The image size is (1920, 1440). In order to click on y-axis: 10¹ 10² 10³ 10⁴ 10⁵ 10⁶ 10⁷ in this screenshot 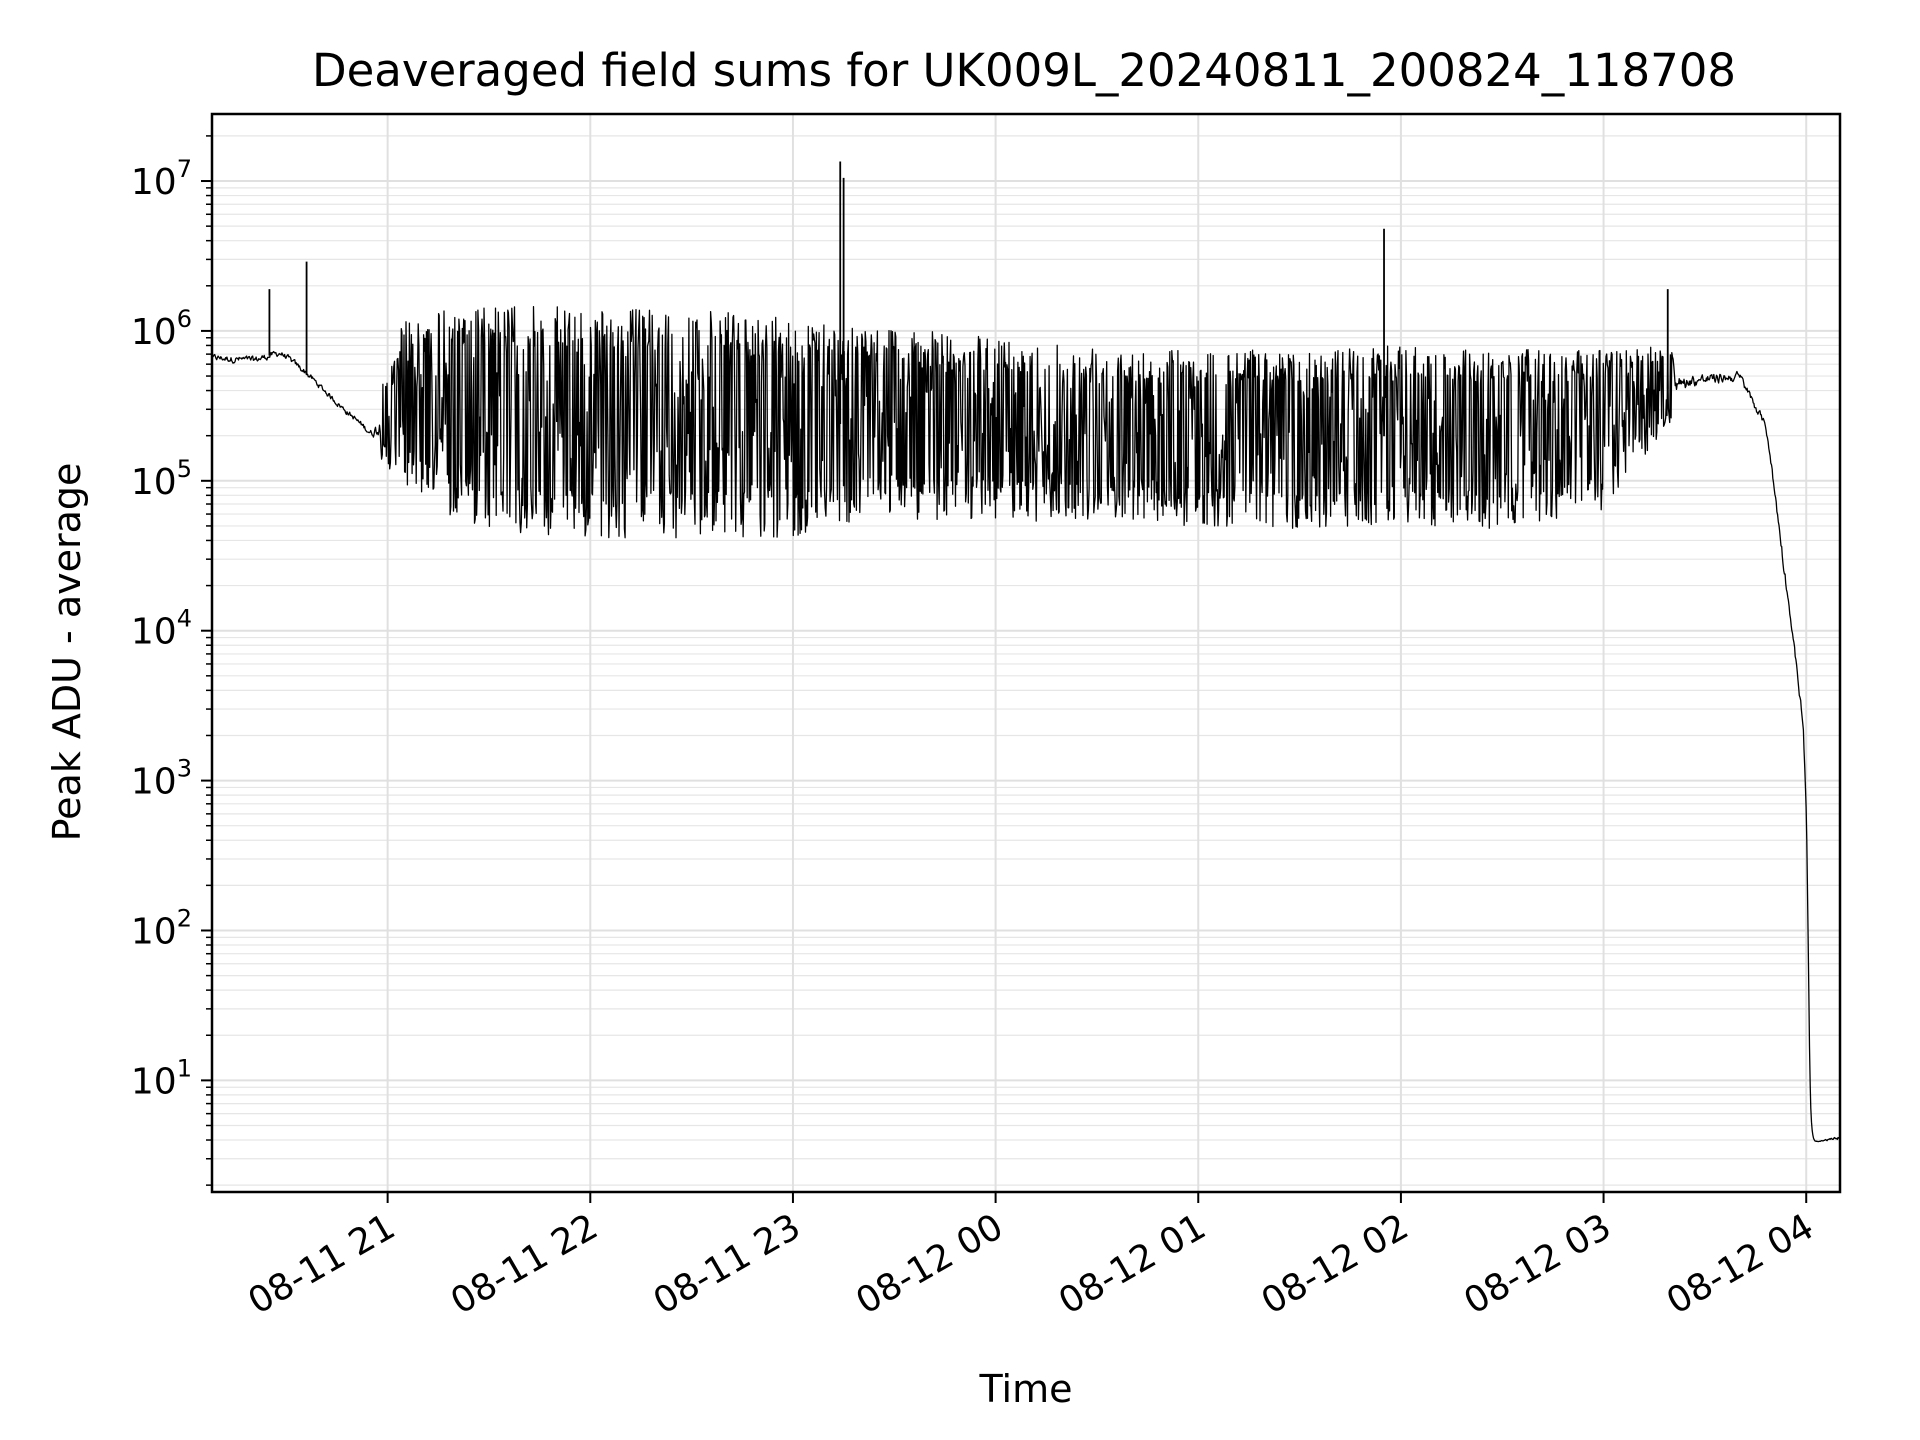, I will do `click(171, 660)`.